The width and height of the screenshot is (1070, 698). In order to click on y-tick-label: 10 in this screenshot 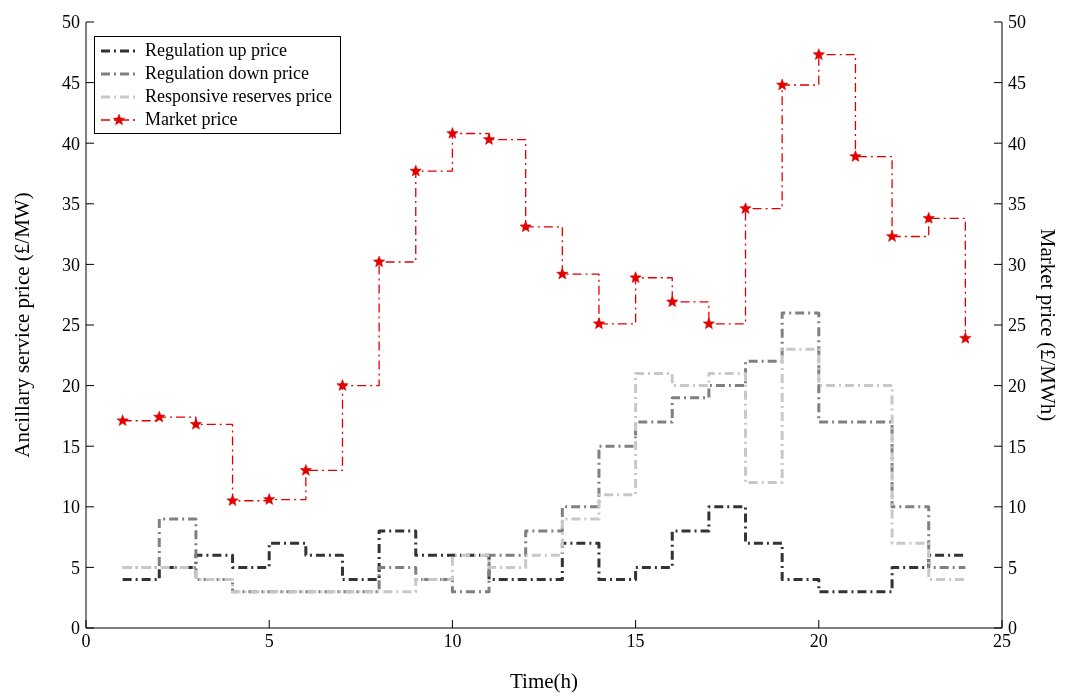, I will do `click(71, 507)`.